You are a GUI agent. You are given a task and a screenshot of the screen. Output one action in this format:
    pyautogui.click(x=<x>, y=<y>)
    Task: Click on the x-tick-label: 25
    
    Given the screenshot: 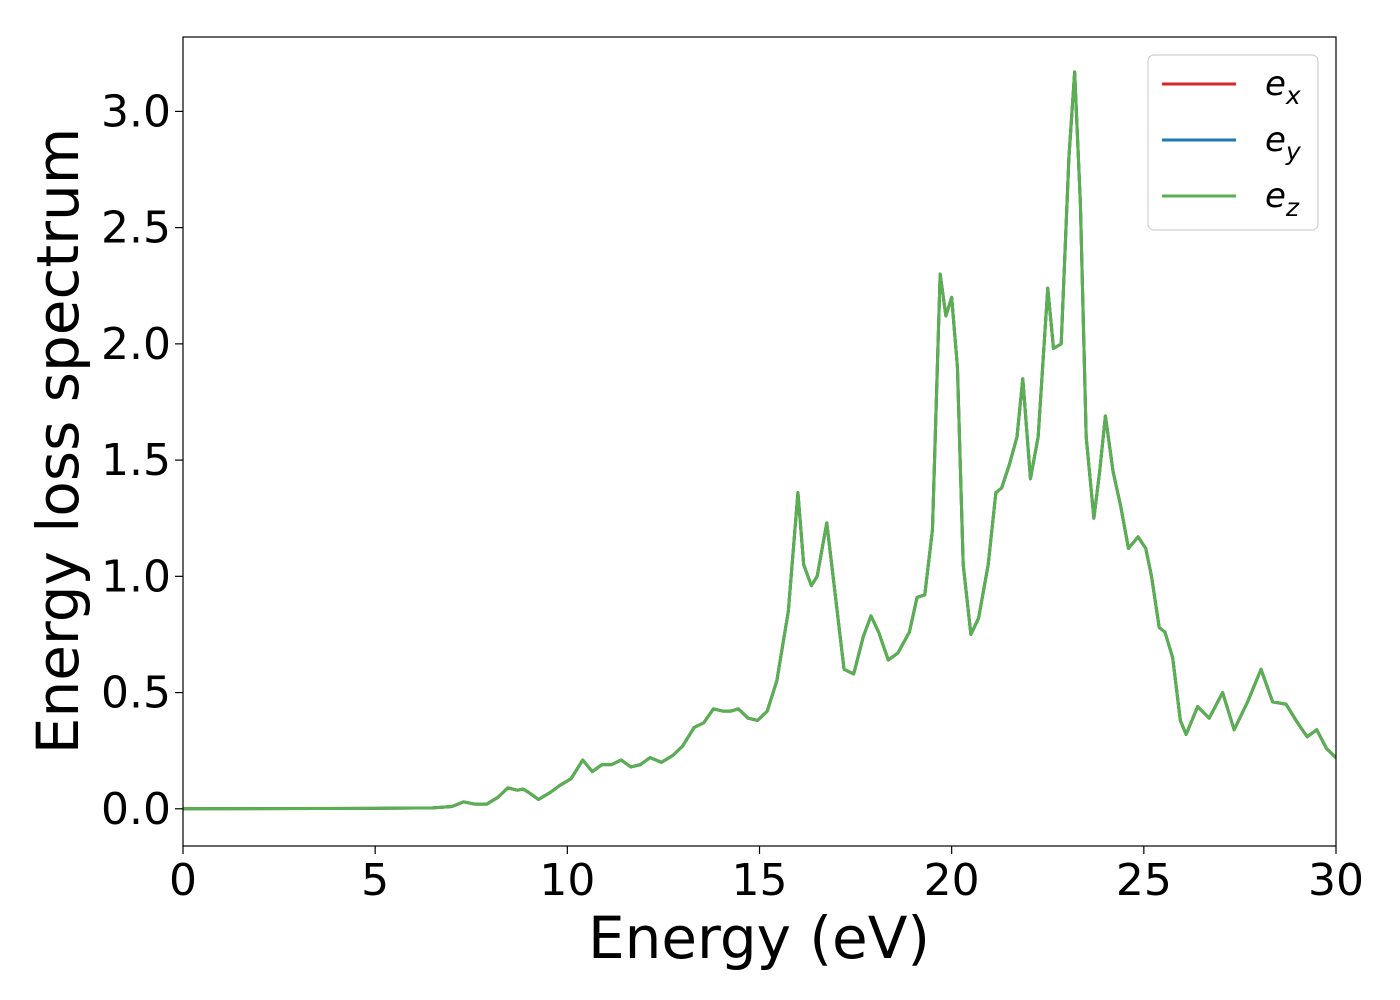 What is the action you would take?
    pyautogui.click(x=1144, y=880)
    